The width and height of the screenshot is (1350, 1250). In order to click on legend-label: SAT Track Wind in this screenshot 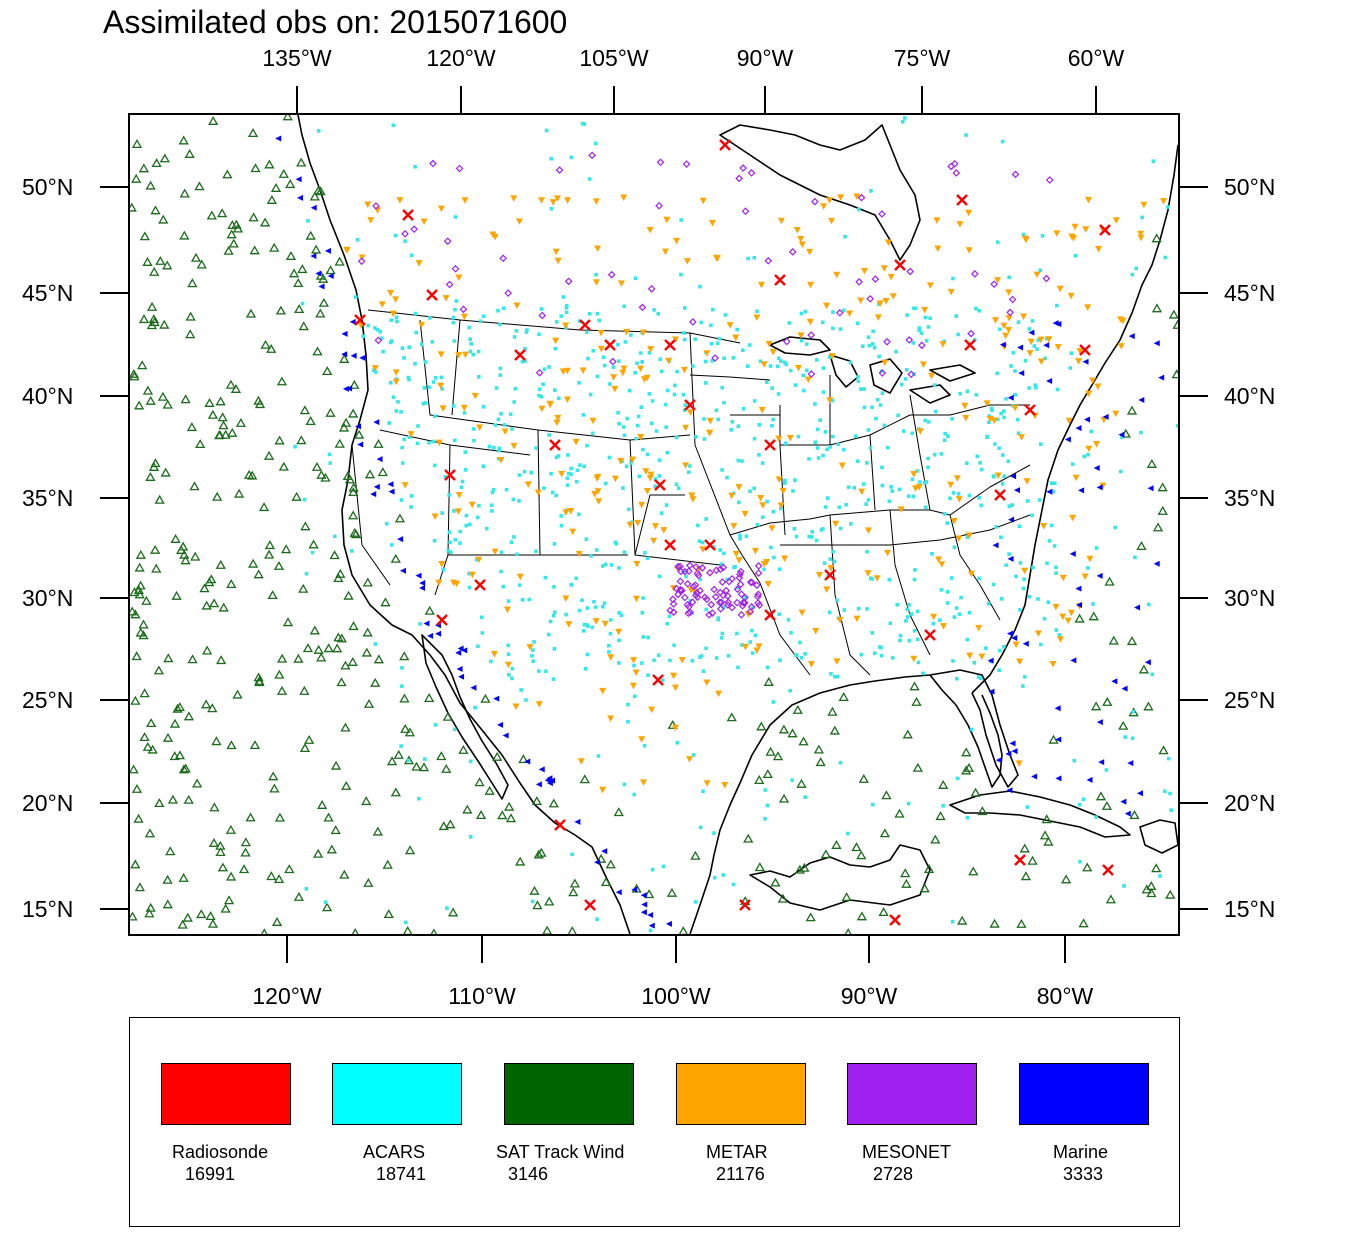, I will do `click(560, 1152)`.